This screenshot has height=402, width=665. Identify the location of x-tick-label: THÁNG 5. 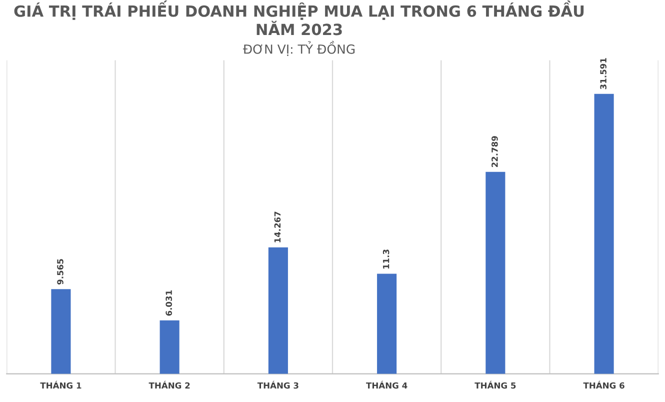
(495, 384).